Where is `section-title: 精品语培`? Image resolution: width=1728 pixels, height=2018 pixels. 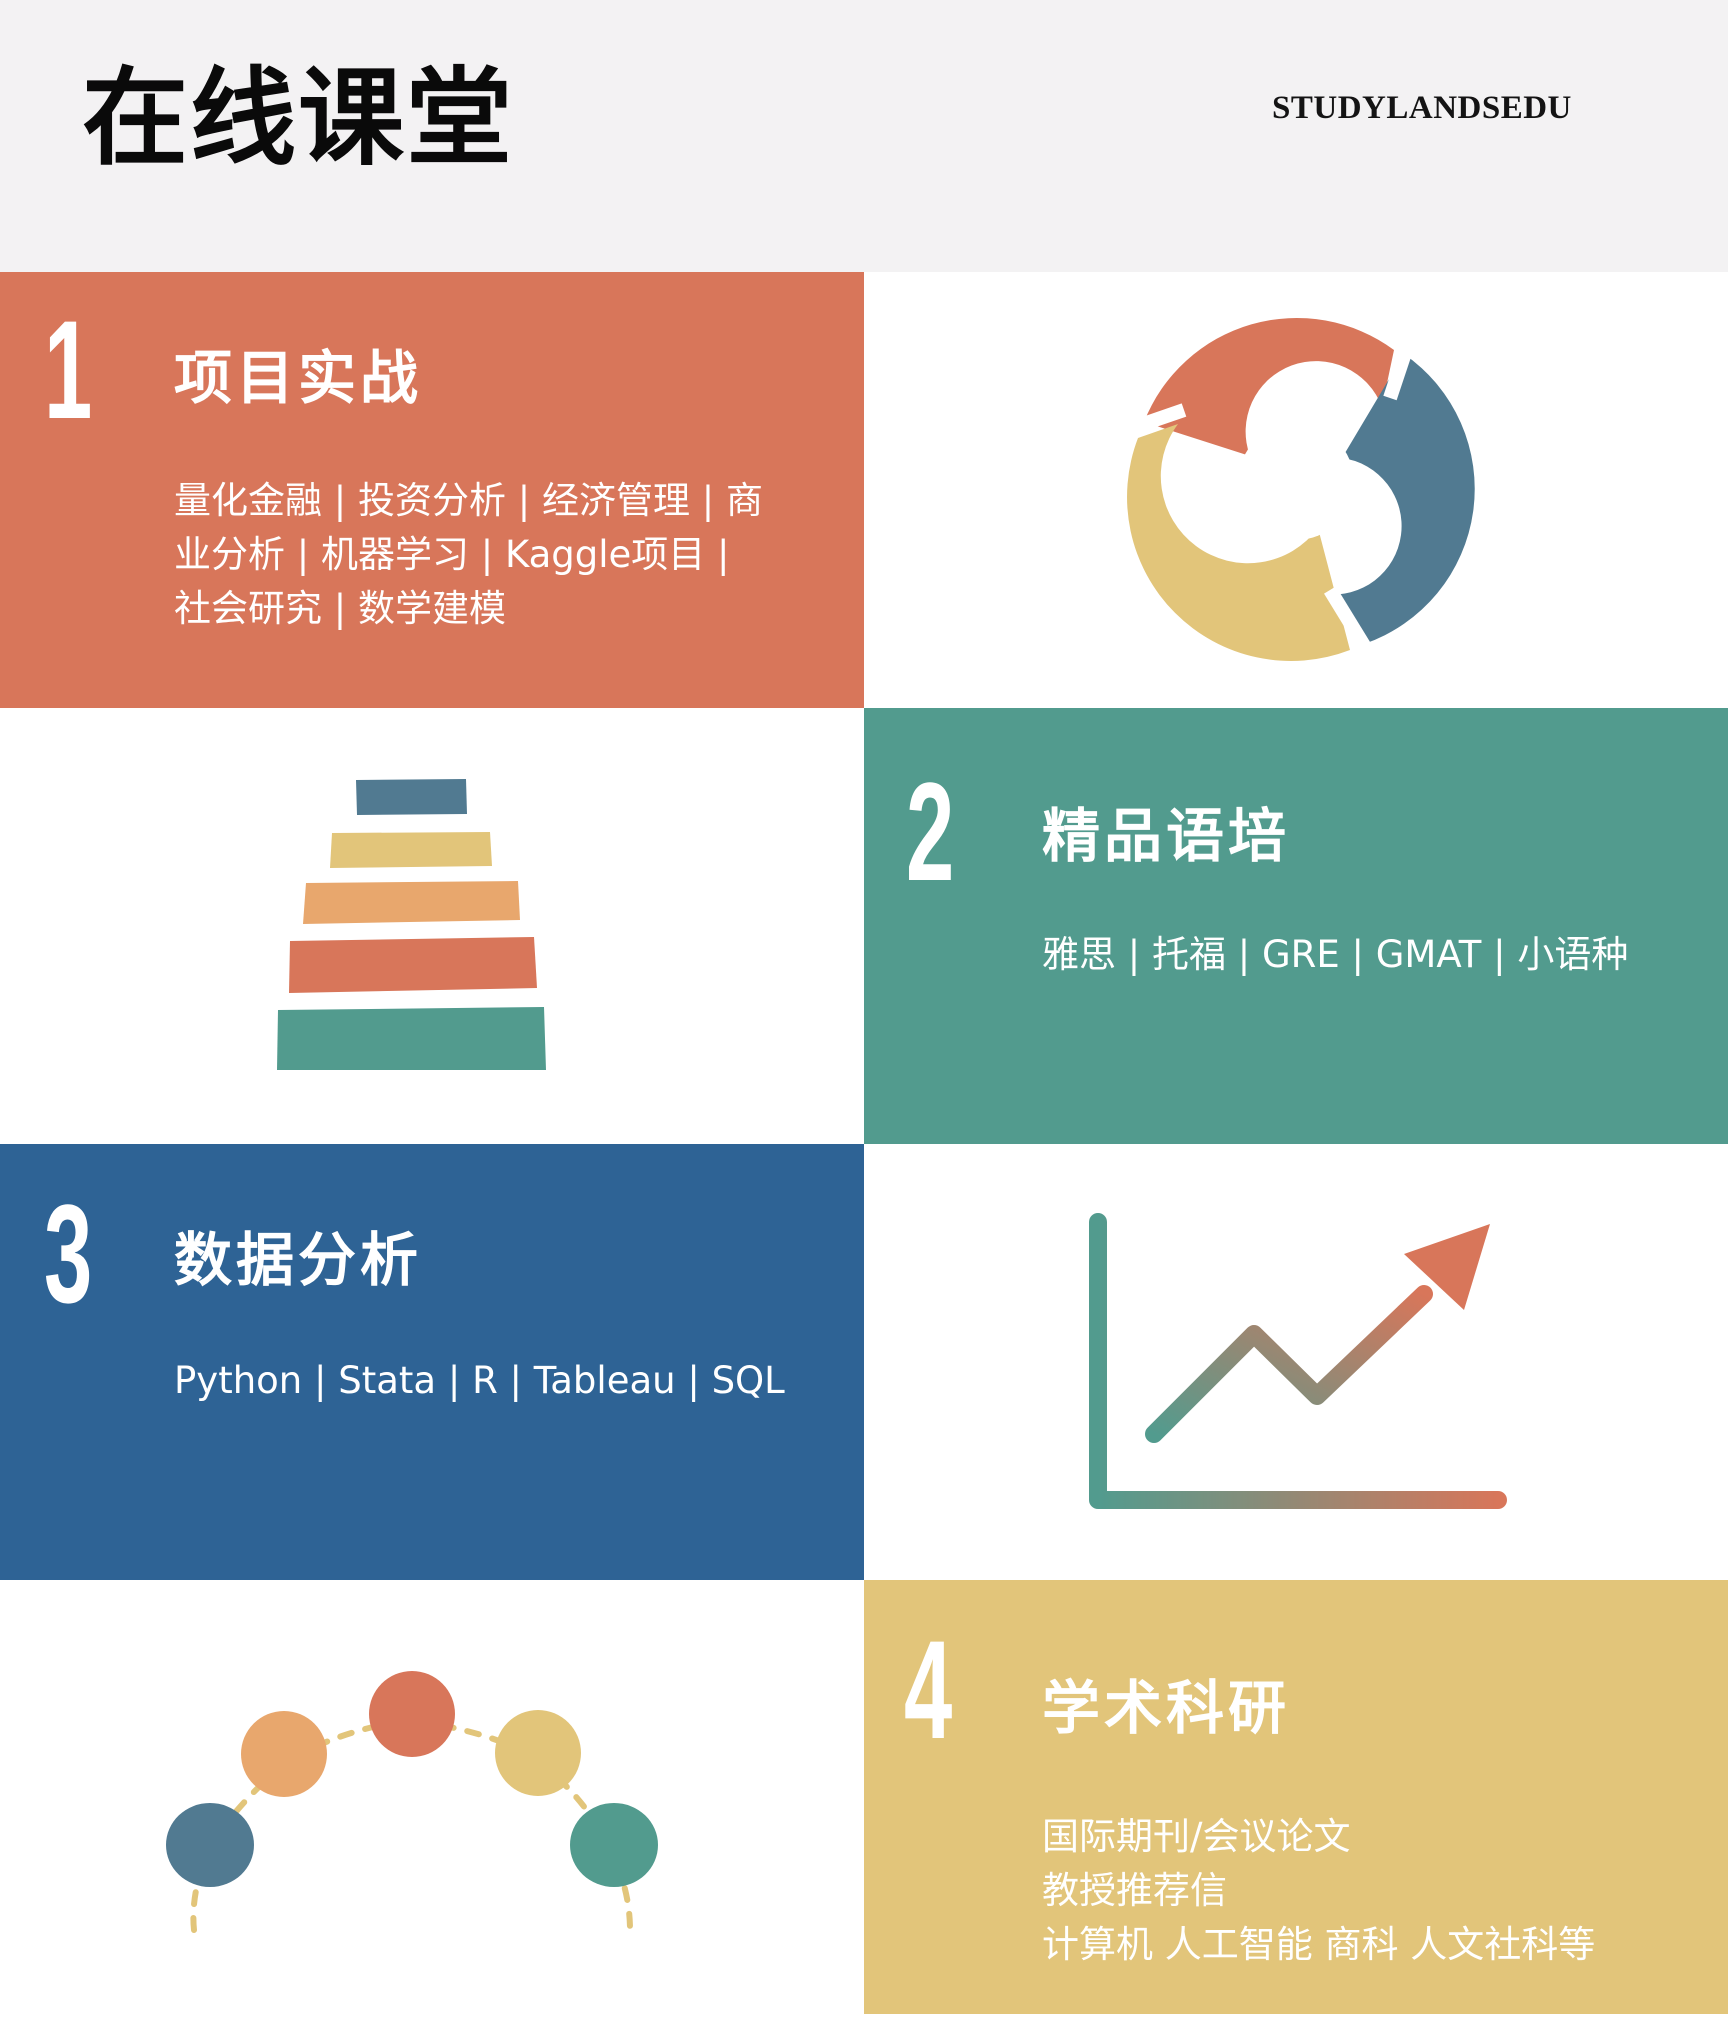
section-title: 精品语培 is located at coordinates (1166, 836).